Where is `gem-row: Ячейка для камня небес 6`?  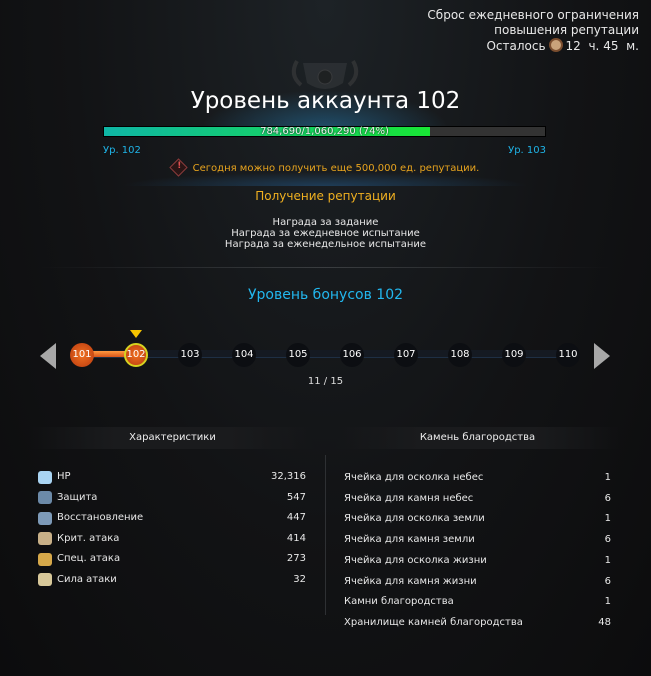
gem-row: Ячейка для камня небес 6 is located at coordinates (477, 499).